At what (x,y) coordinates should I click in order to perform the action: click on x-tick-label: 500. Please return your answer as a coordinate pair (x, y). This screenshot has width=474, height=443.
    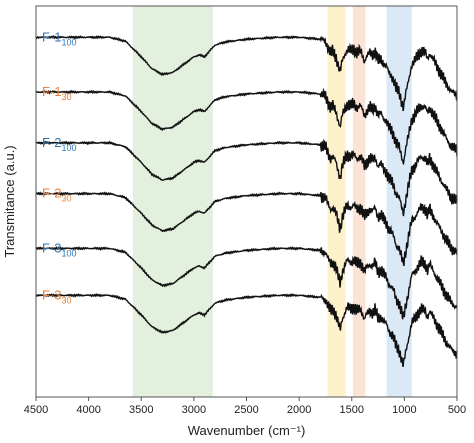
    Looking at the image, I should click on (457, 410).